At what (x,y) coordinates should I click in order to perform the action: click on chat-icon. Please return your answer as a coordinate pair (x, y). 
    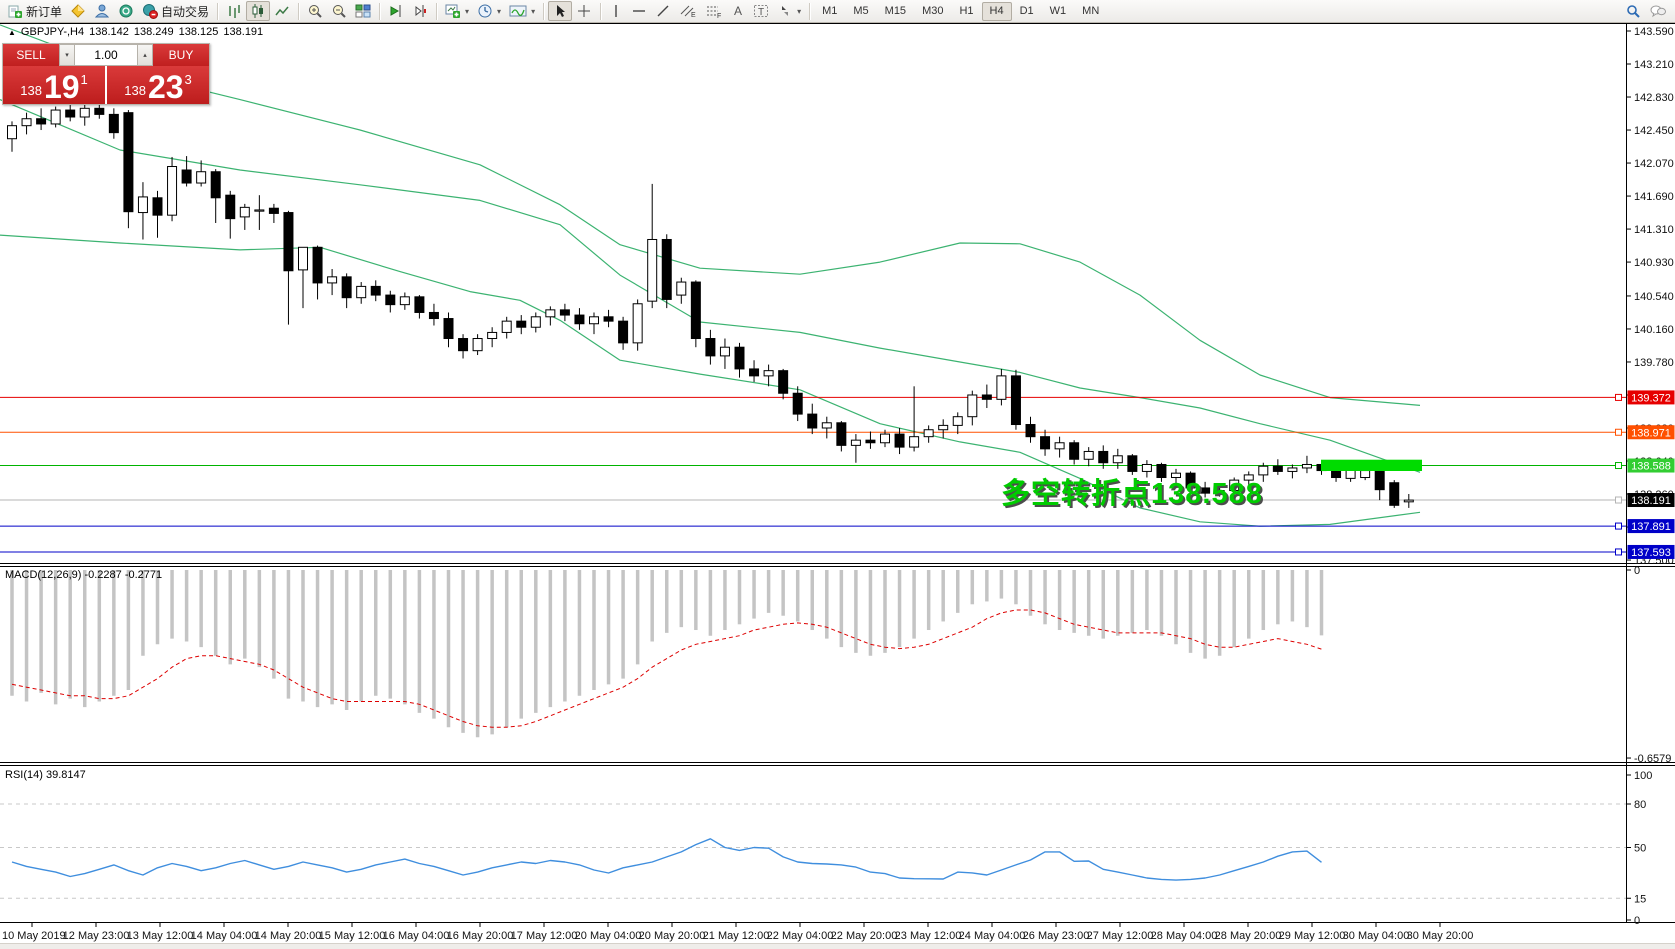
    Looking at the image, I should click on (1658, 11).